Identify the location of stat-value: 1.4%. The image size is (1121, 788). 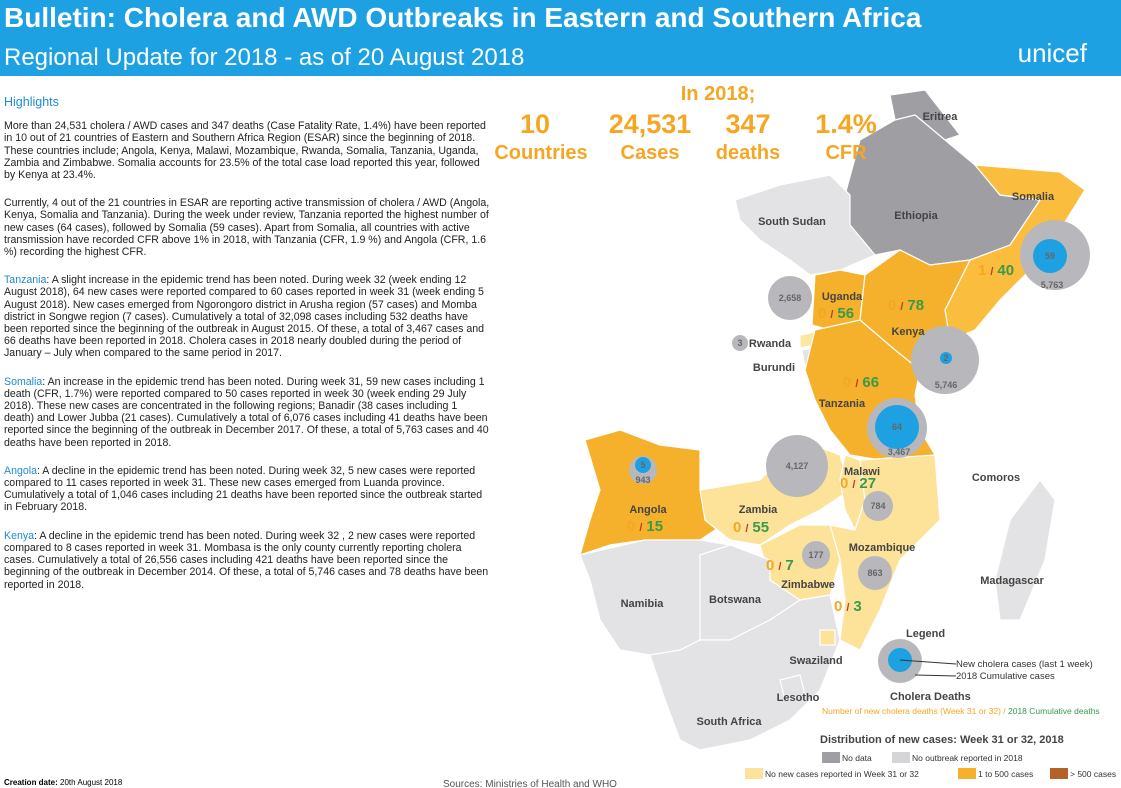
(846, 124).